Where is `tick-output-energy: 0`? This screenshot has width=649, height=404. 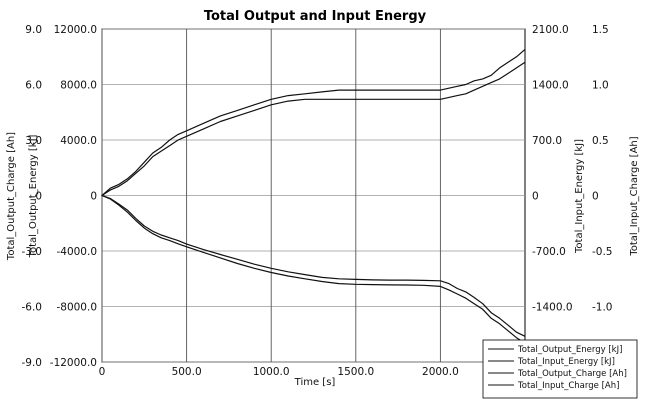
tick-output-energy: 0 is located at coordinates (93, 197).